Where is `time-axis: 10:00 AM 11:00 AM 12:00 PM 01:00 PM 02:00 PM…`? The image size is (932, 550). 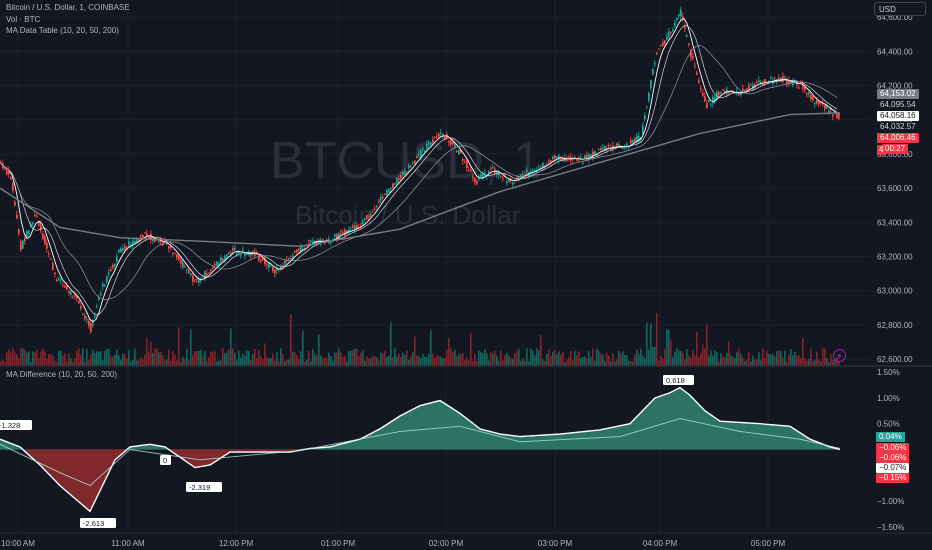 time-axis: 10:00 AM 11:00 AM 12:00 PM 01:00 PM 02:00 PM… is located at coordinates (466, 540).